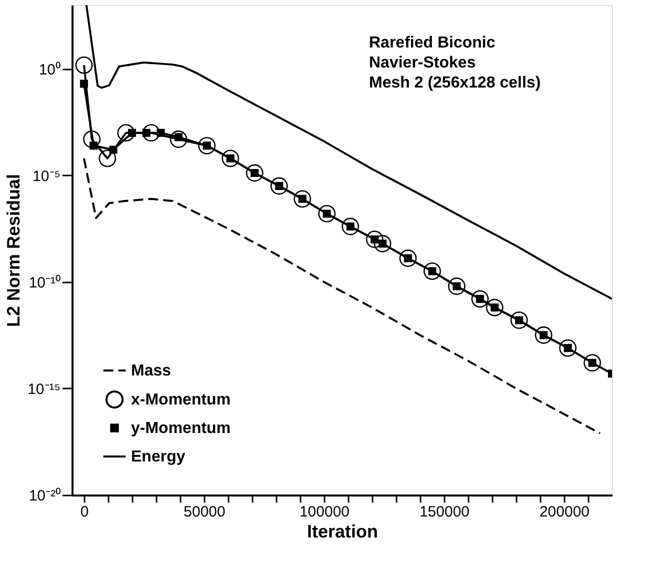  Describe the element at coordinates (151, 371) in the screenshot. I see `legend-label: Mass` at that location.